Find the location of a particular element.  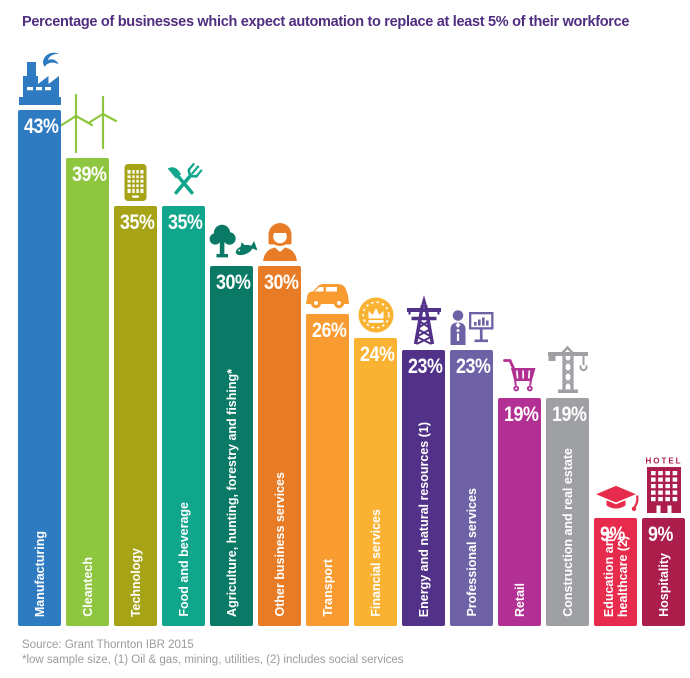

bar-food-and-beverage: 35% Food and beverage is located at coordinates (183, 416).